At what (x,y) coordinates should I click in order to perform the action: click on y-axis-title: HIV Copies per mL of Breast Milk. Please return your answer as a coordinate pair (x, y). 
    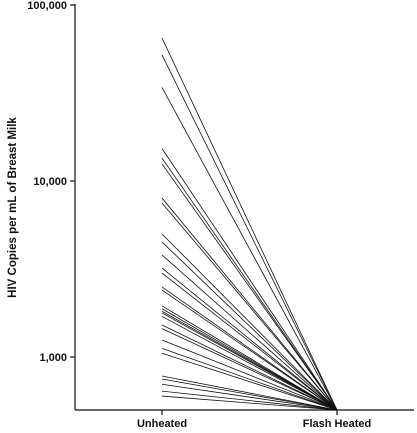
    Looking at the image, I should click on (13, 207).